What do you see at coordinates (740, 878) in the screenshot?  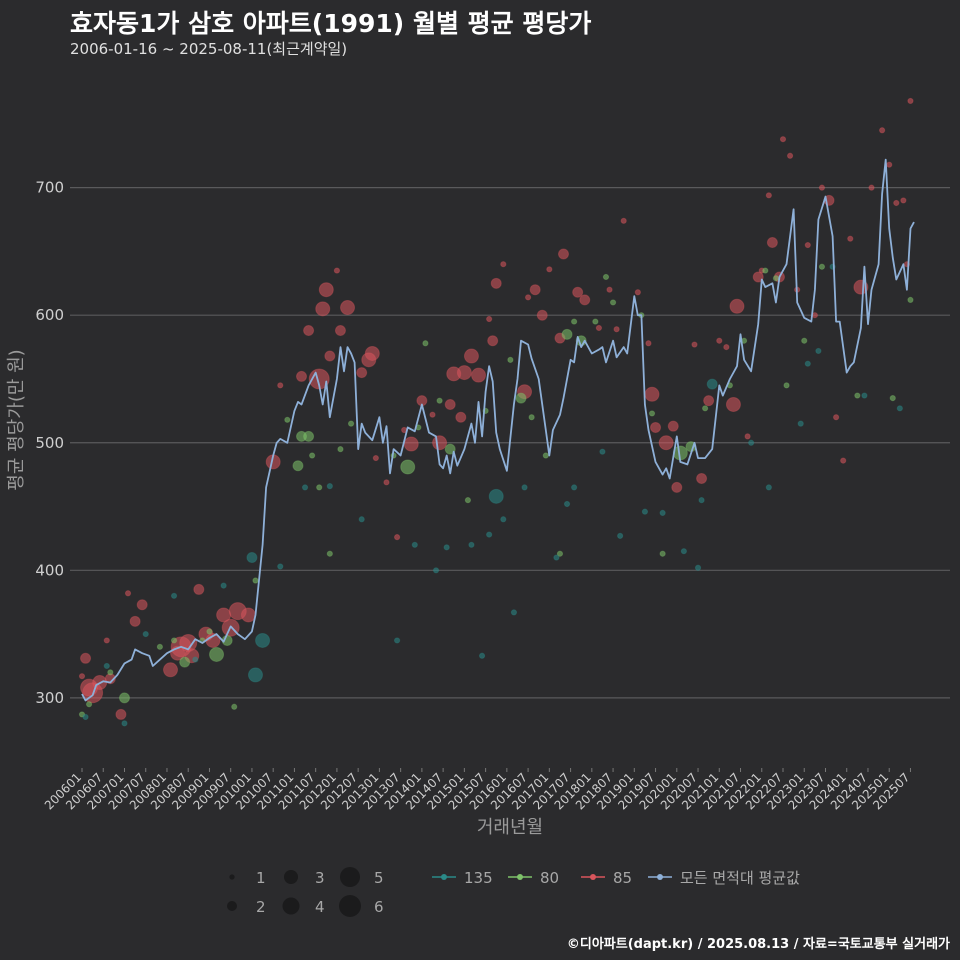 I see `legend-series-label: 모든 면적대 평균값` at bounding box center [740, 878].